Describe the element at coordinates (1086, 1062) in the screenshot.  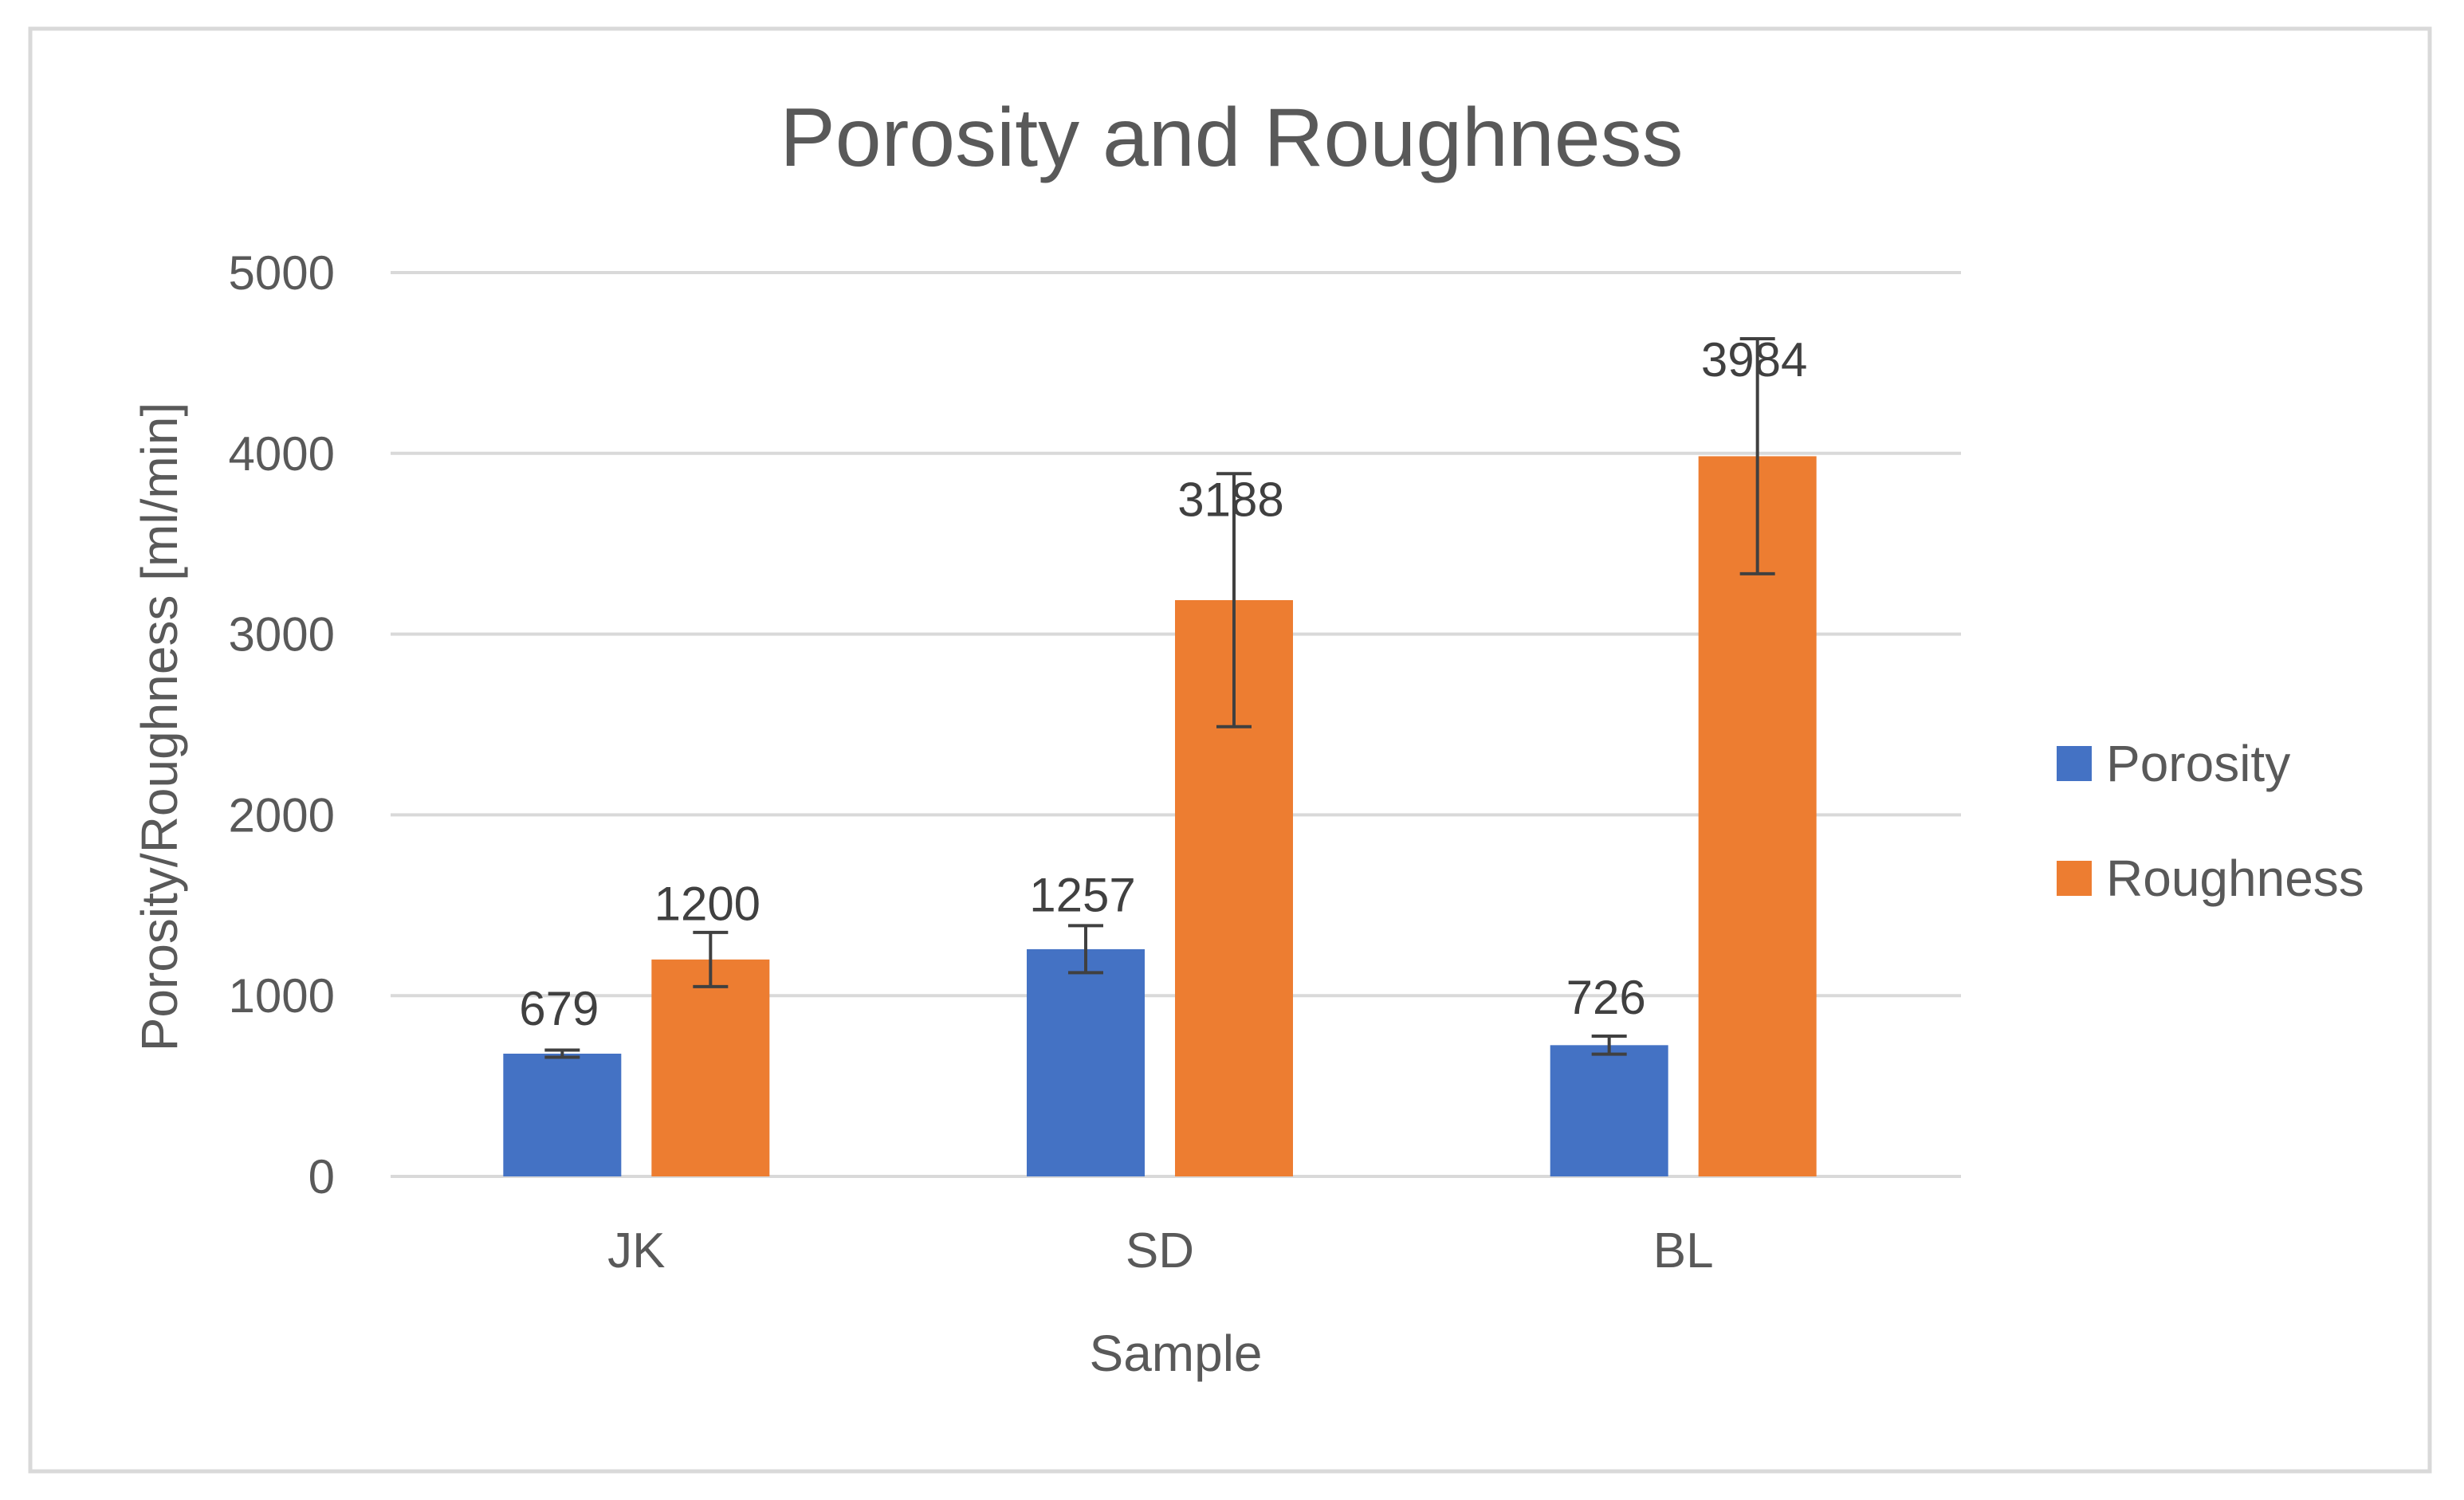
I see `bar-porosity-sd` at that location.